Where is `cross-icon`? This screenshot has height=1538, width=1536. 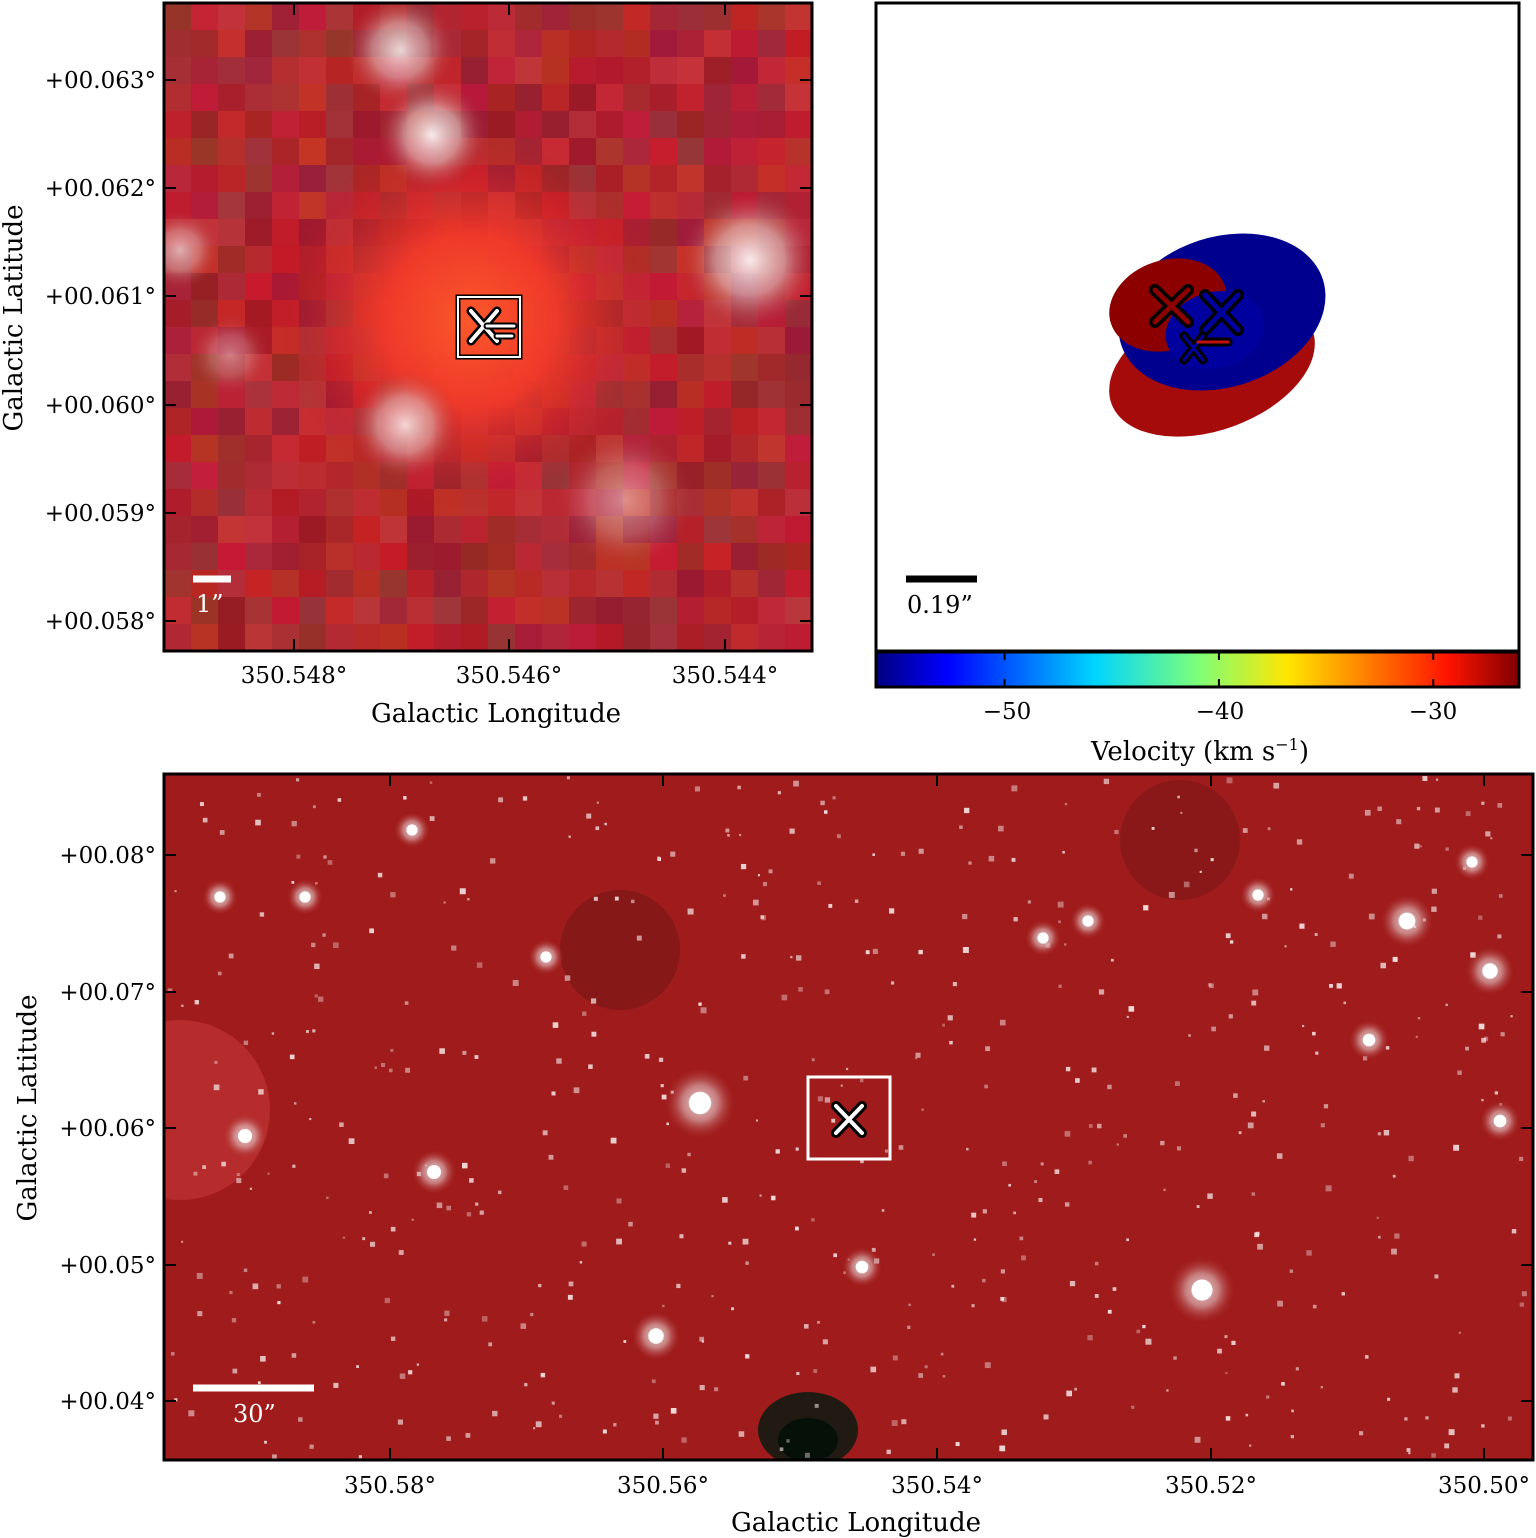
cross-icon is located at coordinates (1193, 348).